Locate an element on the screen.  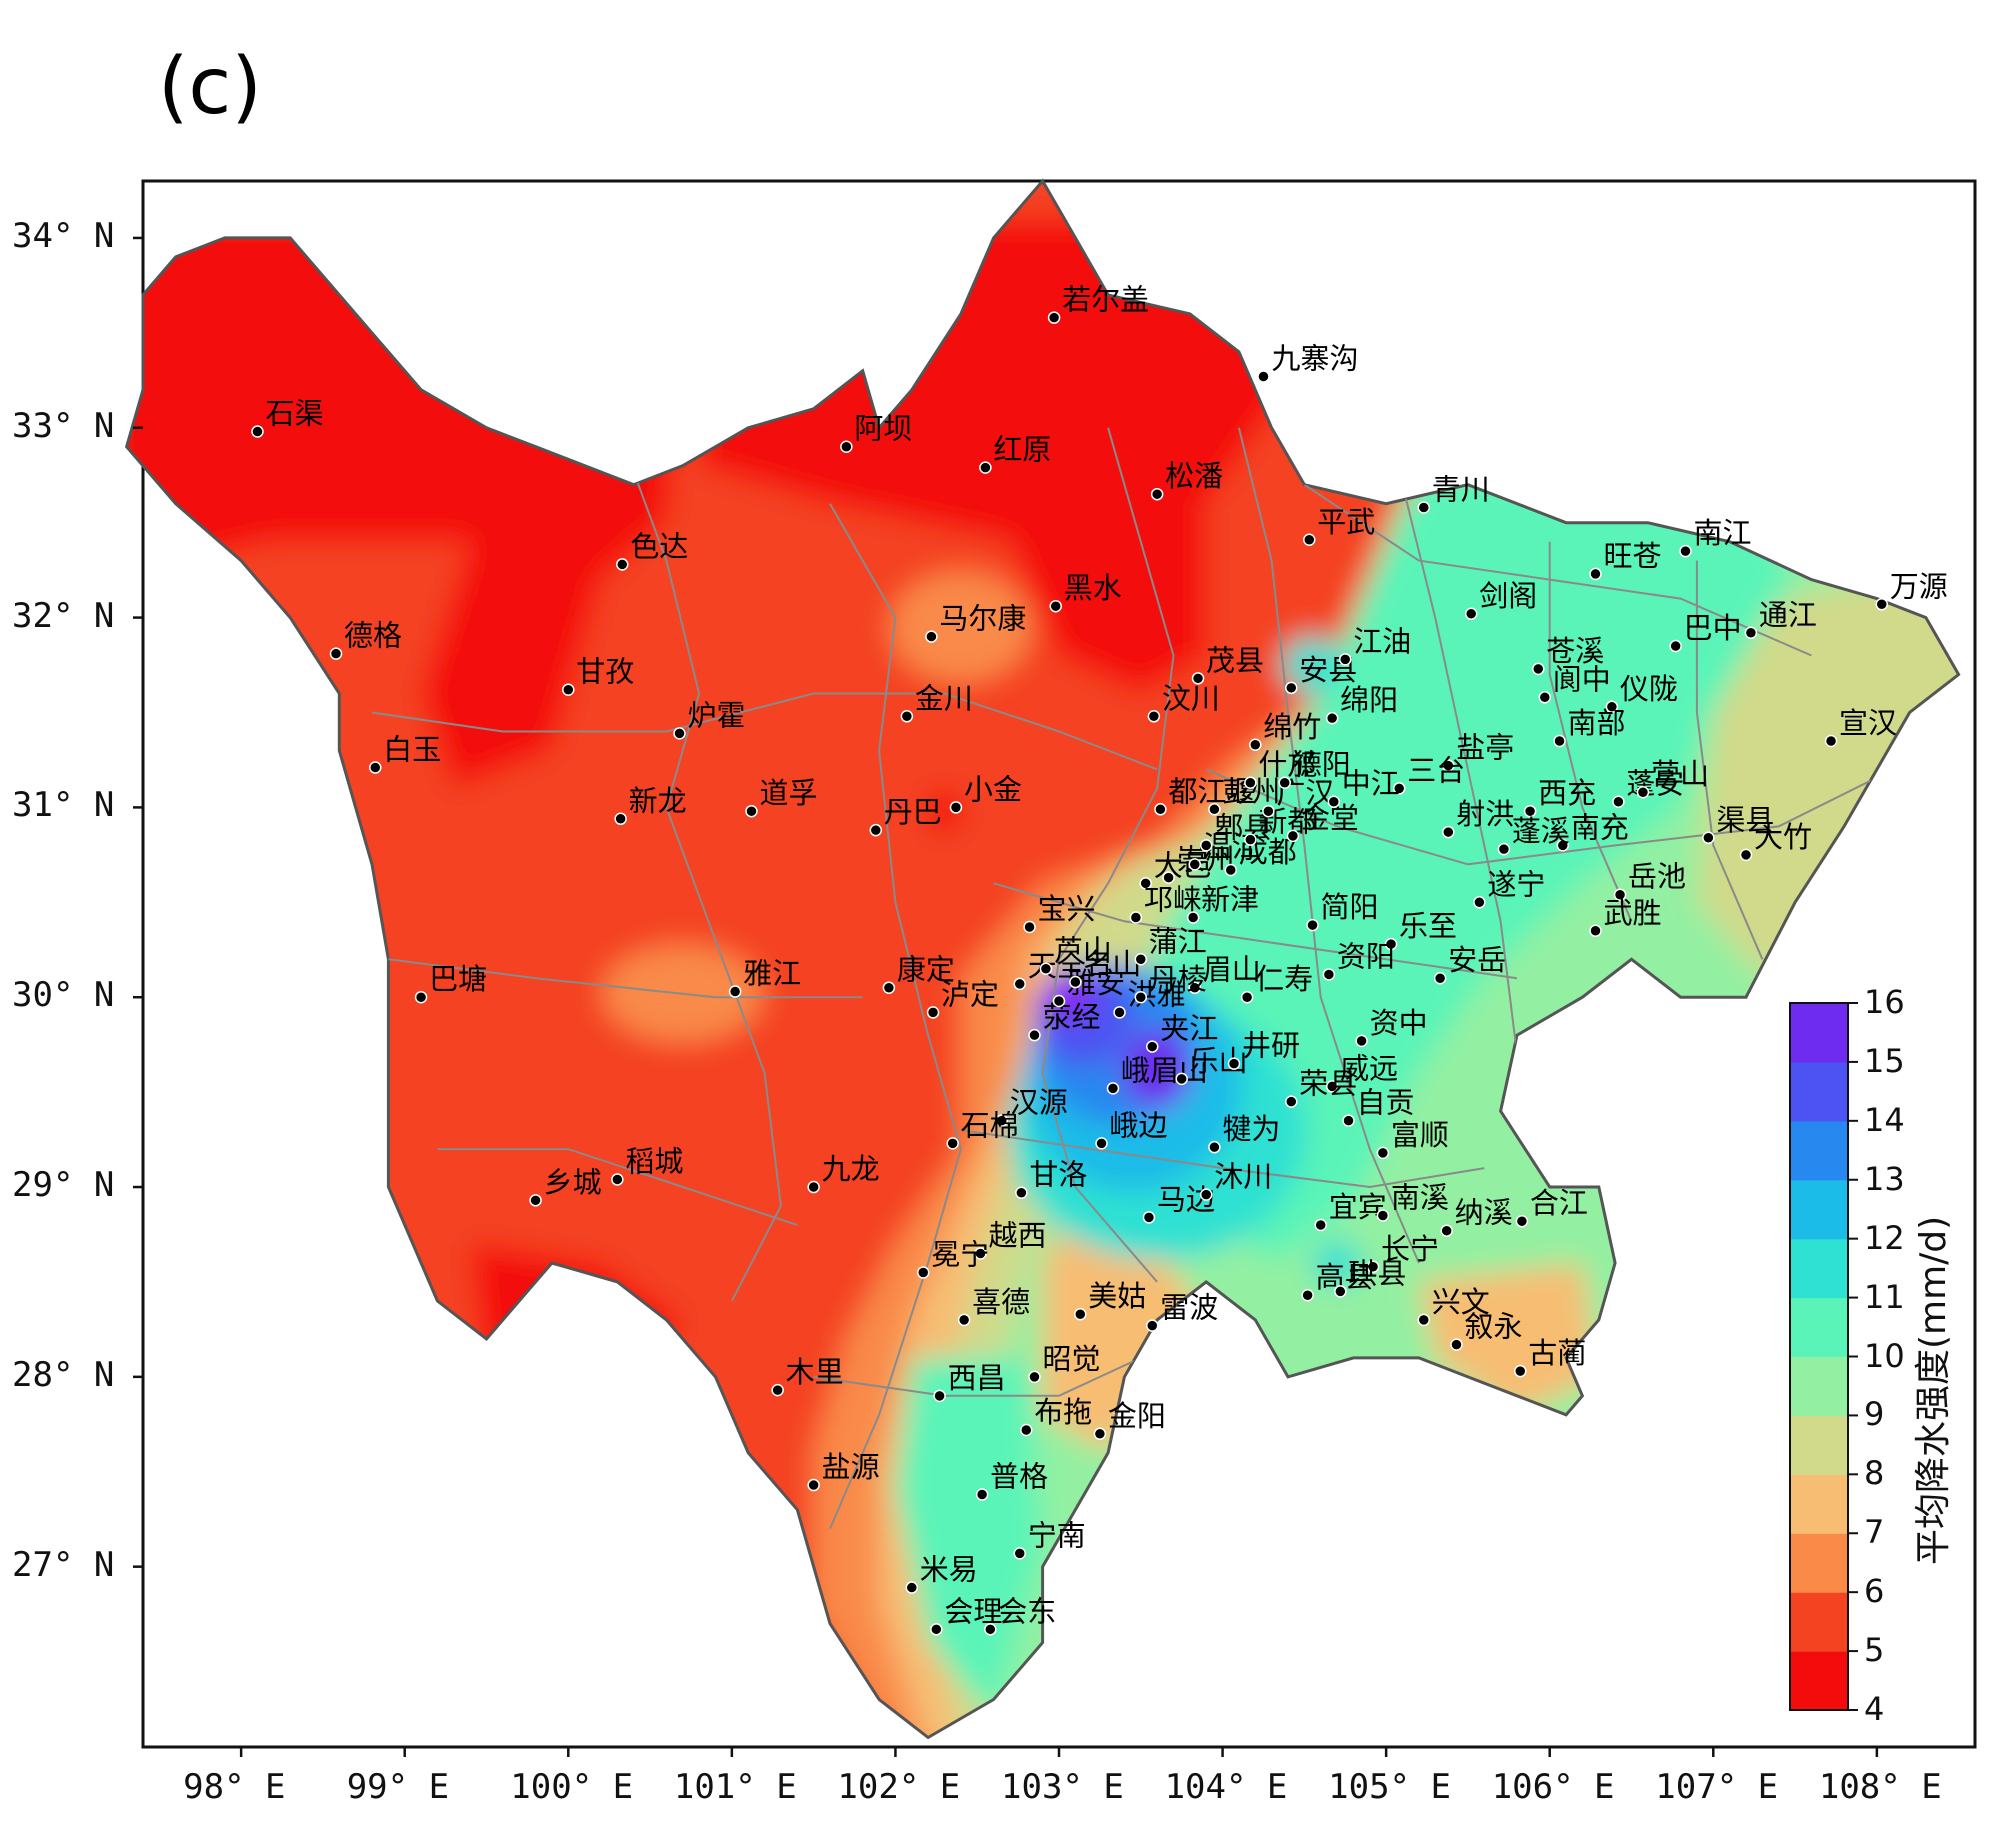
station-label: 渠县 is located at coordinates (1745, 820).